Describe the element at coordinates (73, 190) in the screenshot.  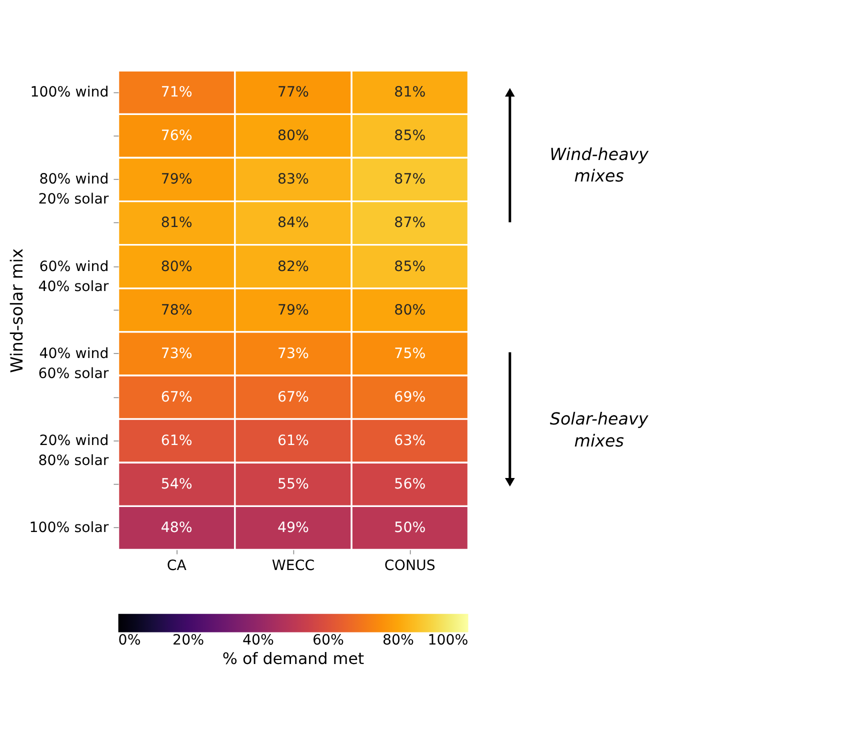
I see `y-tick-label: 80% wind 20% solar` at that location.